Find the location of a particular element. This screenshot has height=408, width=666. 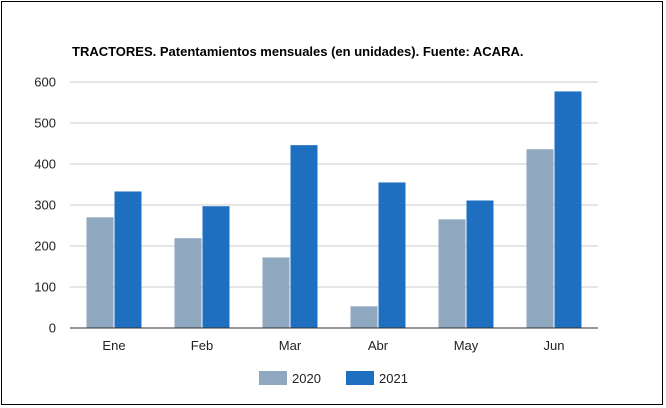

x-tick-label: Jun is located at coordinates (554, 345).